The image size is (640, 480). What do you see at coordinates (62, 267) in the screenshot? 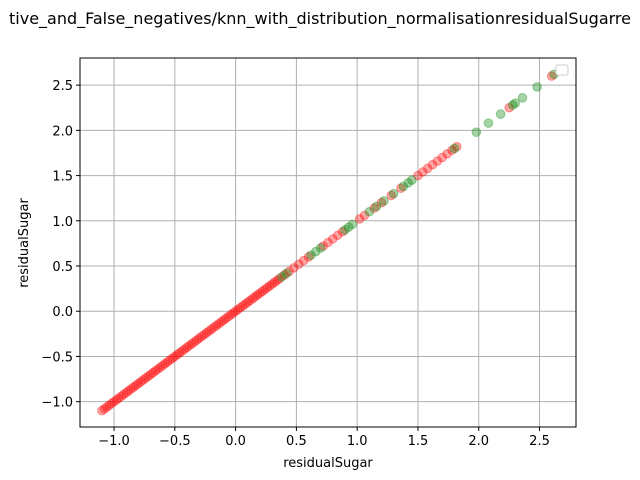
I see `y-tick-label: 0.5` at bounding box center [62, 267].